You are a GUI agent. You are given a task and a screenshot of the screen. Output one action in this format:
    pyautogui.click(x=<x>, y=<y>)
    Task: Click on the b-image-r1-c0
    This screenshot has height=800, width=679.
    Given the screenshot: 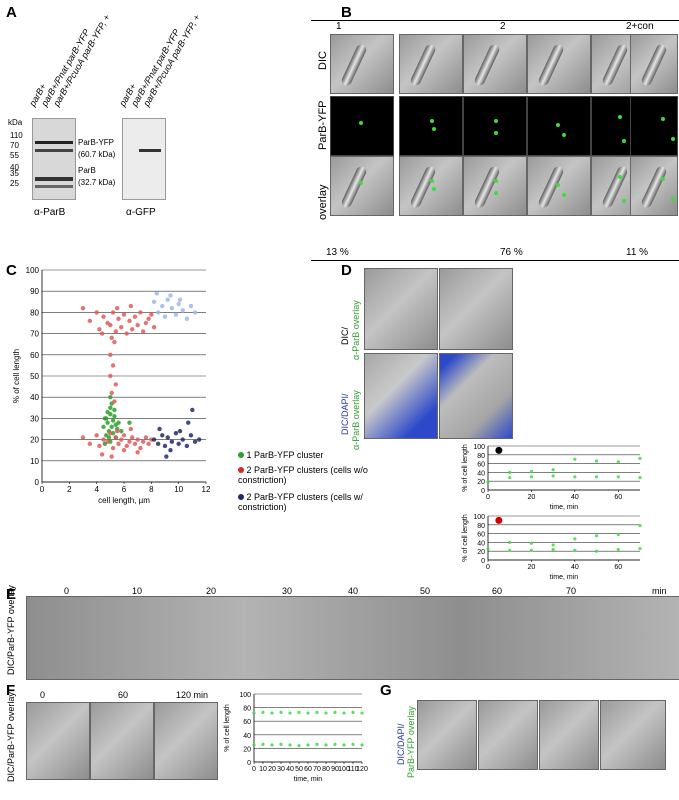 What is the action you would take?
    pyautogui.click(x=362, y=126)
    